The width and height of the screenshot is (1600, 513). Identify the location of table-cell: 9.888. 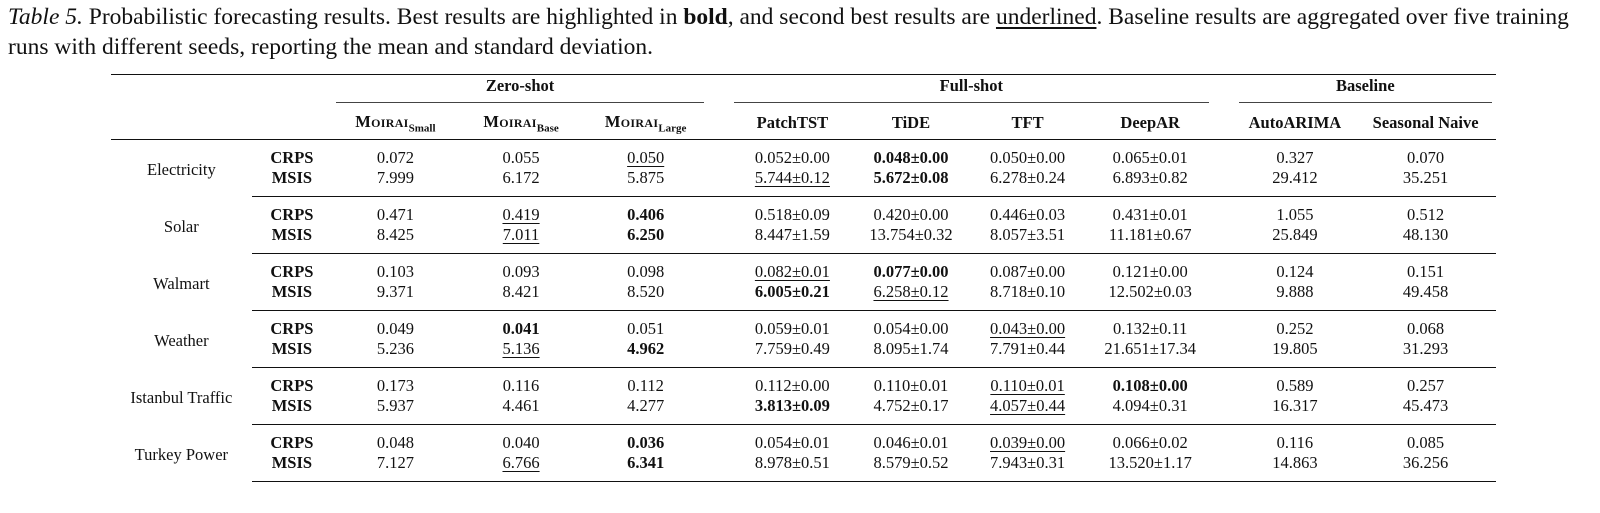
(1295, 296).